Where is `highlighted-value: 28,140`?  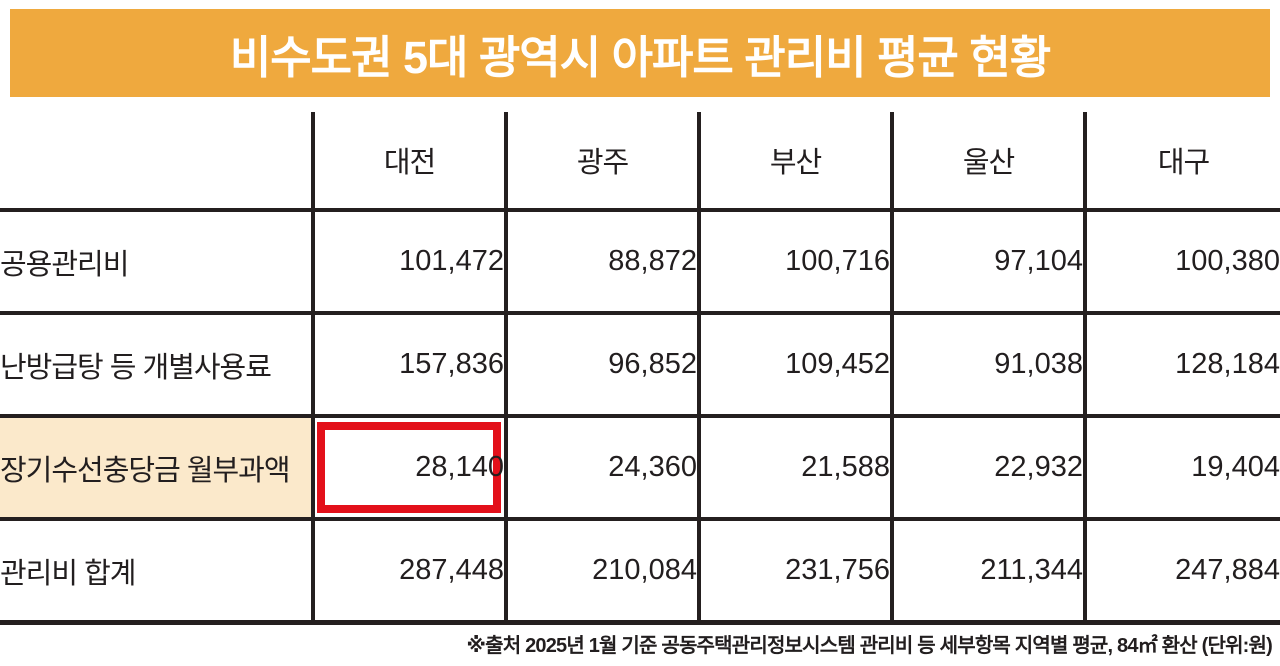
highlighted-value: 28,140 is located at coordinates (459, 467).